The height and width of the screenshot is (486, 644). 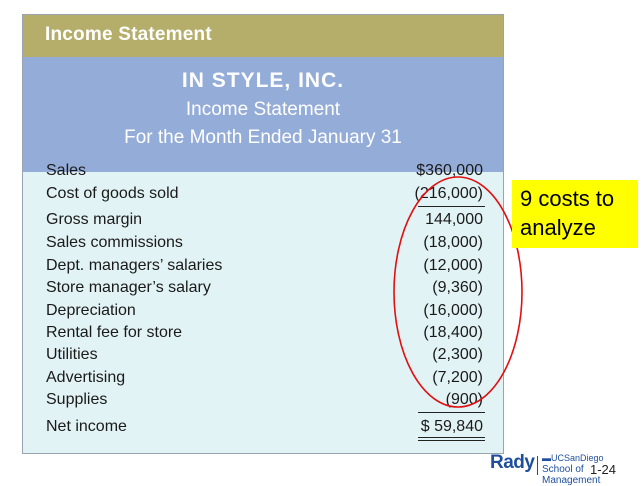 What do you see at coordinates (86, 377) in the screenshot?
I see `row-label: Advertising` at bounding box center [86, 377].